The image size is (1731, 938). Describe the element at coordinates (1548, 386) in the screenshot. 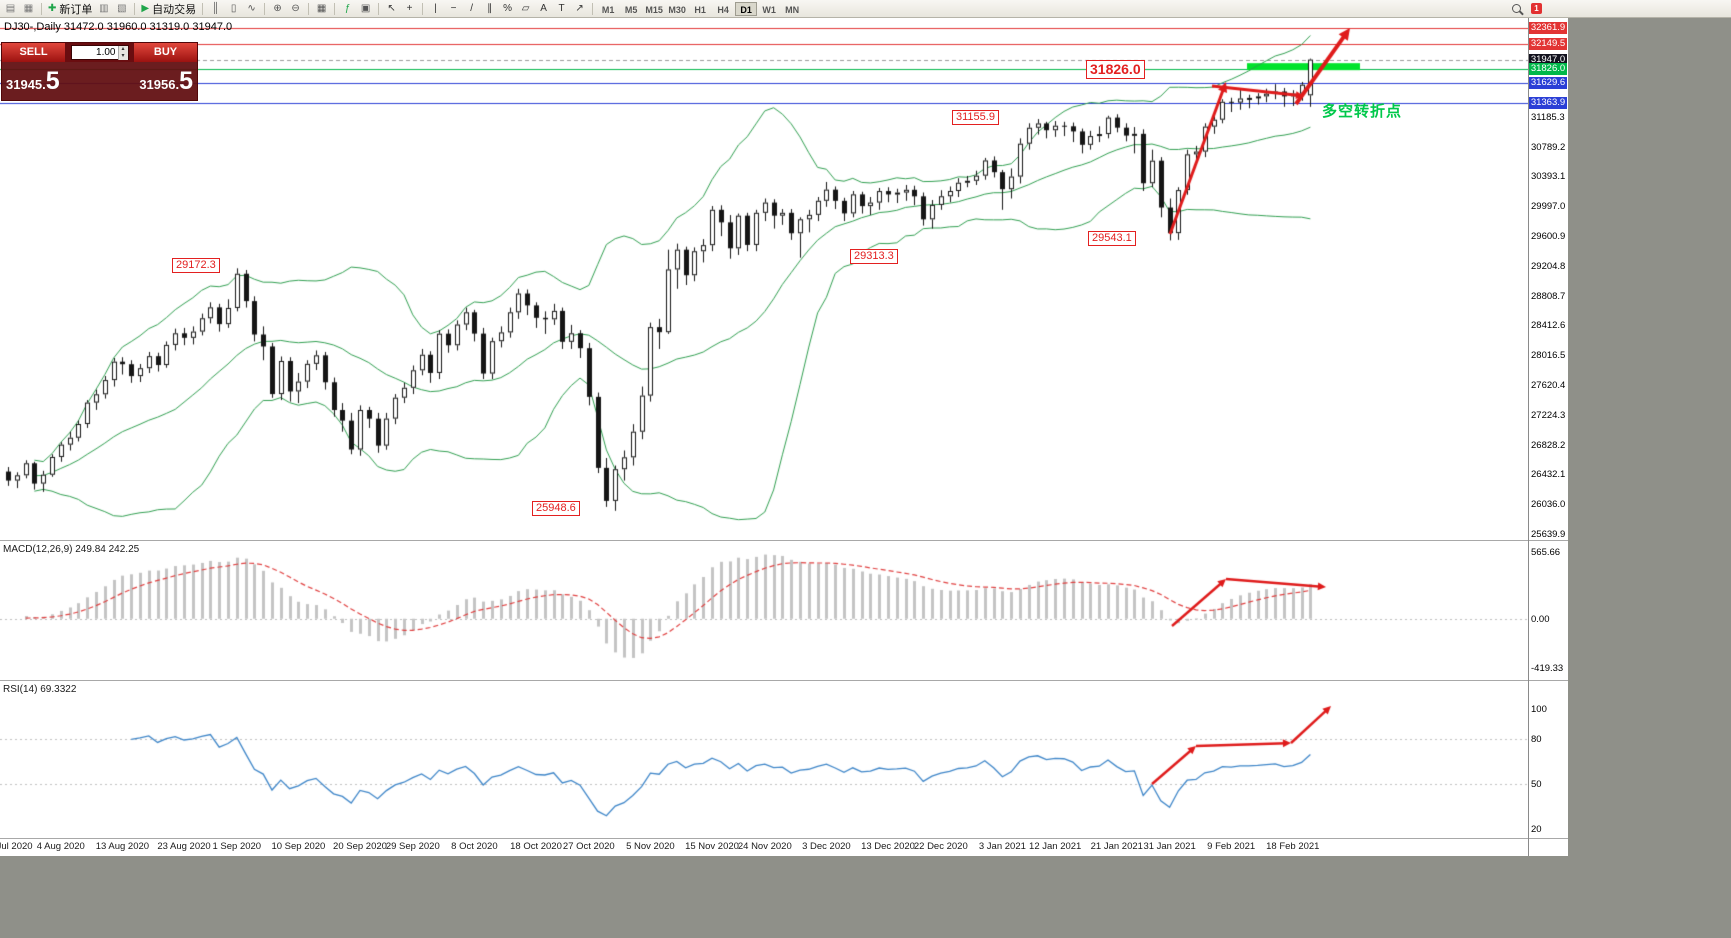

I see `price-axis-tick: 27620.4` at that location.